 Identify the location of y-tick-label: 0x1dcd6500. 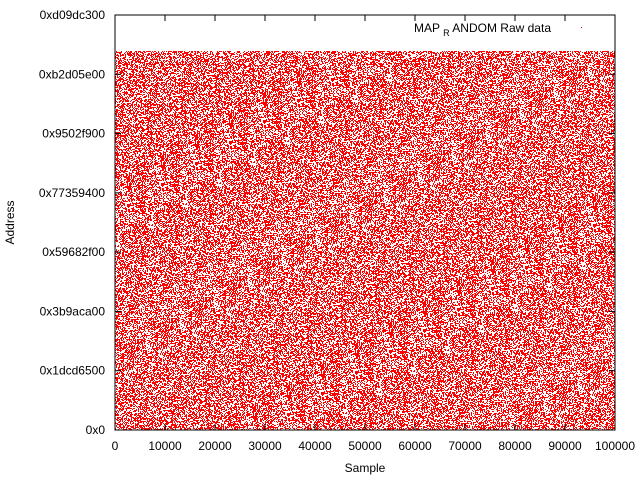
(73, 371).